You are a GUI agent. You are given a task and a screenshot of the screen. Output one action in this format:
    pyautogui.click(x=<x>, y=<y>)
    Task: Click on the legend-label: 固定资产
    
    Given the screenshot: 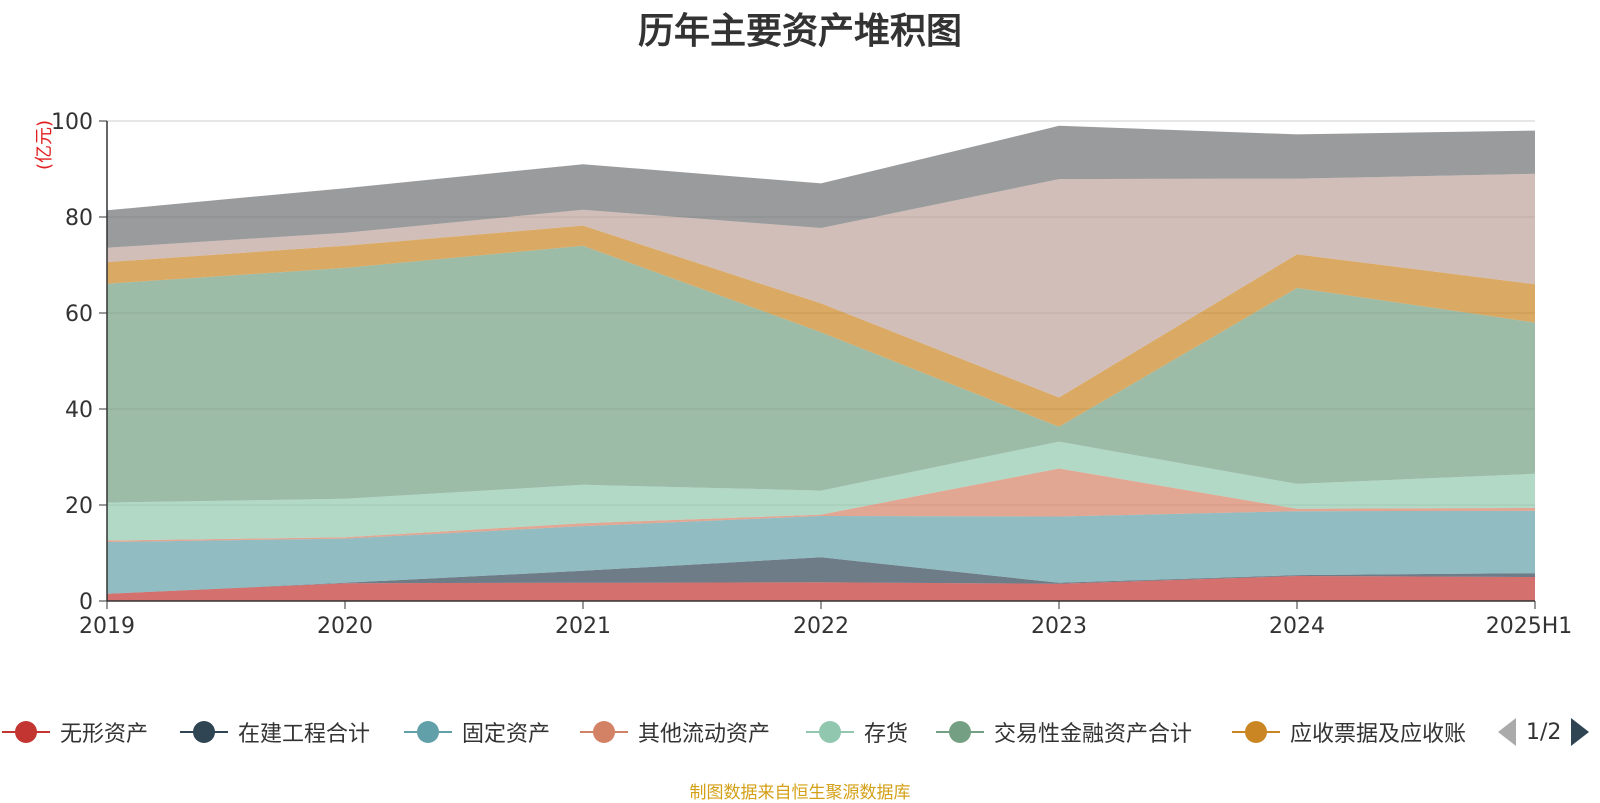 What is the action you would take?
    pyautogui.click(x=506, y=734)
    